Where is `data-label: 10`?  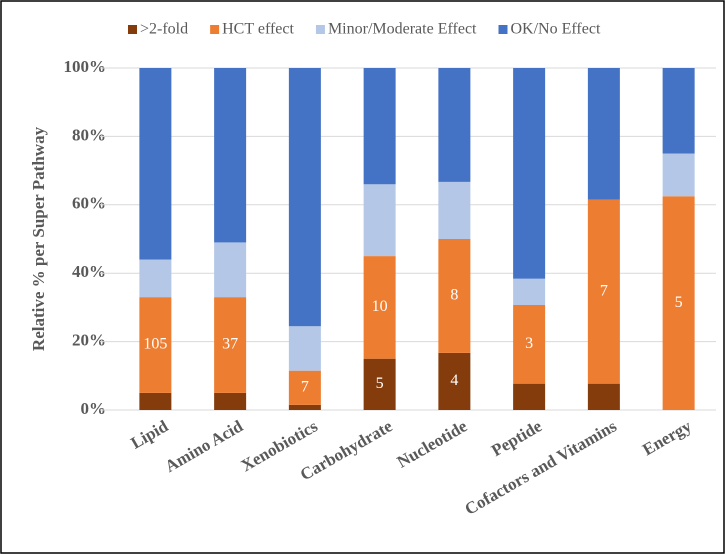 data-label: 10 is located at coordinates (380, 306).